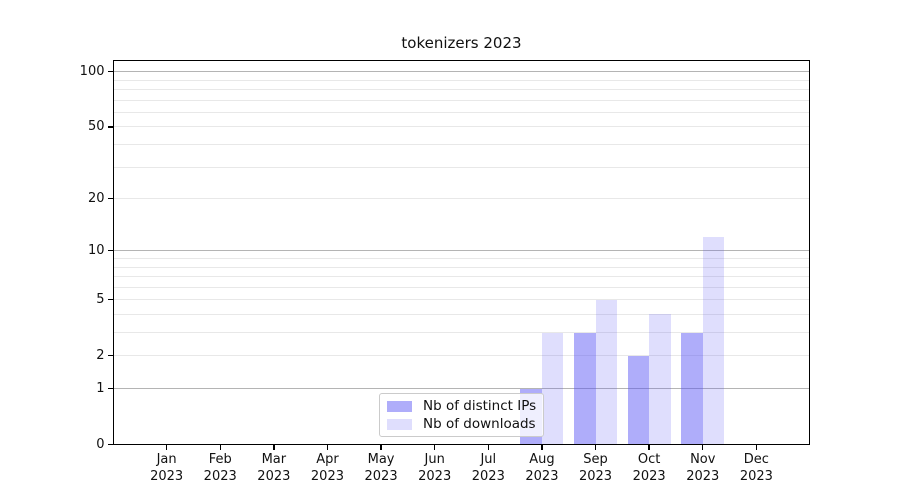 Image resolution: width=900 pixels, height=500 pixels. I want to click on legend-item-distinct-ips: Nb of distinct IPs, so click(462, 406).